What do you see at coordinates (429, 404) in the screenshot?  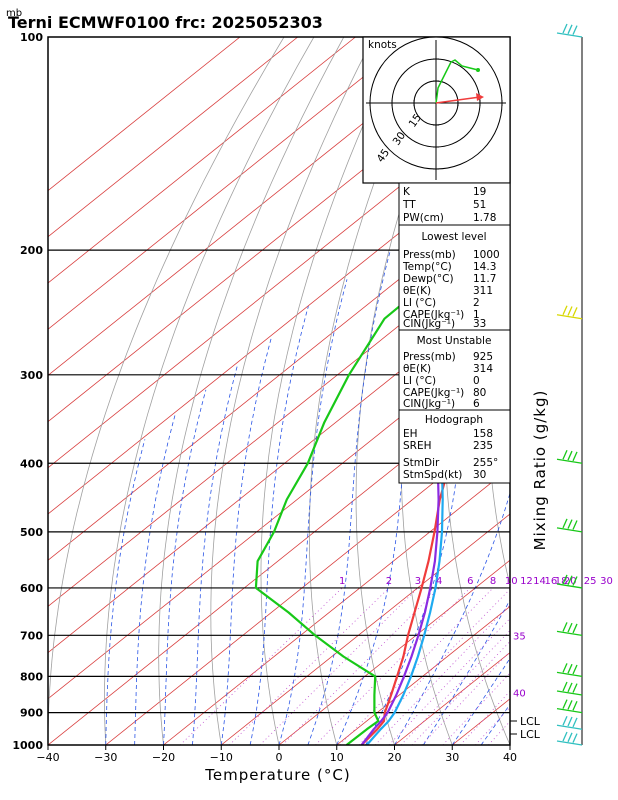 I see `mu-key-cin: CIN(Jkg⁻¹)` at bounding box center [429, 404].